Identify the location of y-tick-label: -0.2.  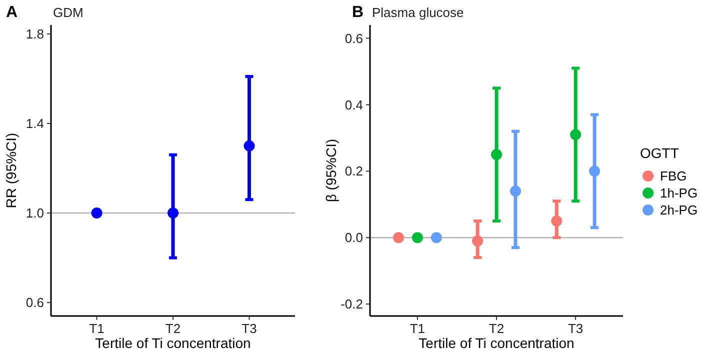
(351, 304).